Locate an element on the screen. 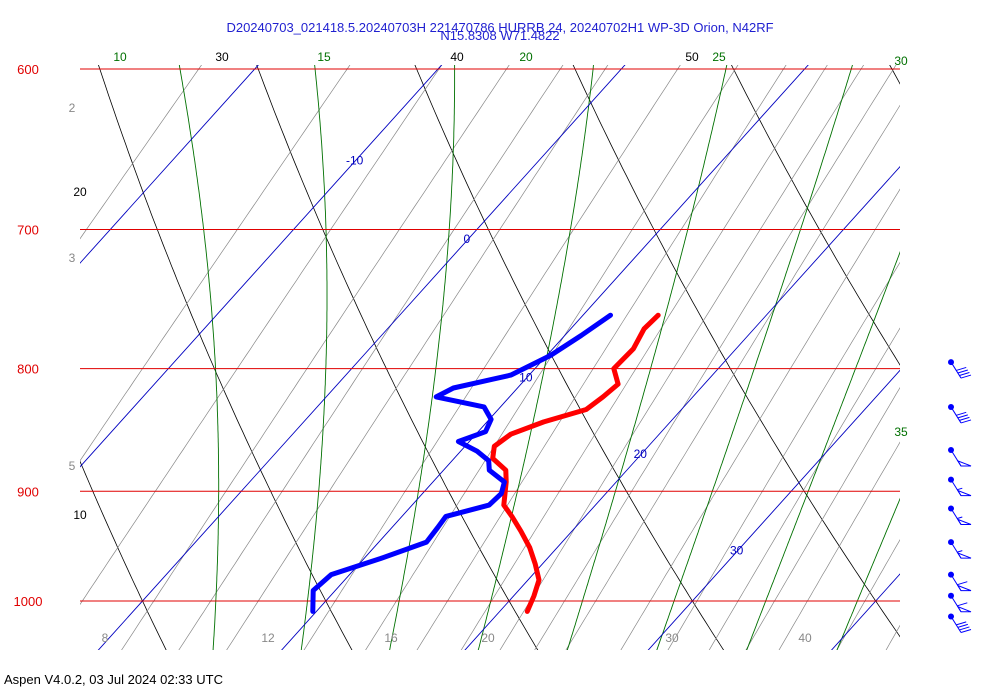 The height and width of the screenshot is (700, 1000). isotherm-label: 30 is located at coordinates (737, 550).